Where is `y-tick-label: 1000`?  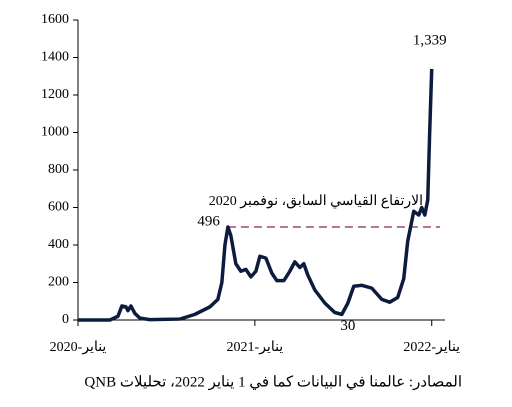 y-tick-label: 1000 is located at coordinates (55, 132).